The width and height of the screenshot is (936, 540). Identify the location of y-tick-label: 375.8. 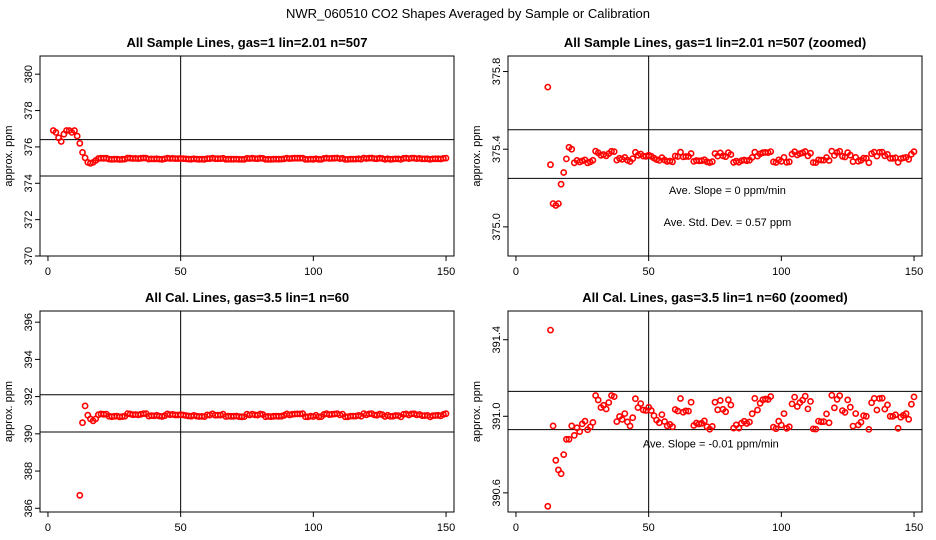
(497, 72).